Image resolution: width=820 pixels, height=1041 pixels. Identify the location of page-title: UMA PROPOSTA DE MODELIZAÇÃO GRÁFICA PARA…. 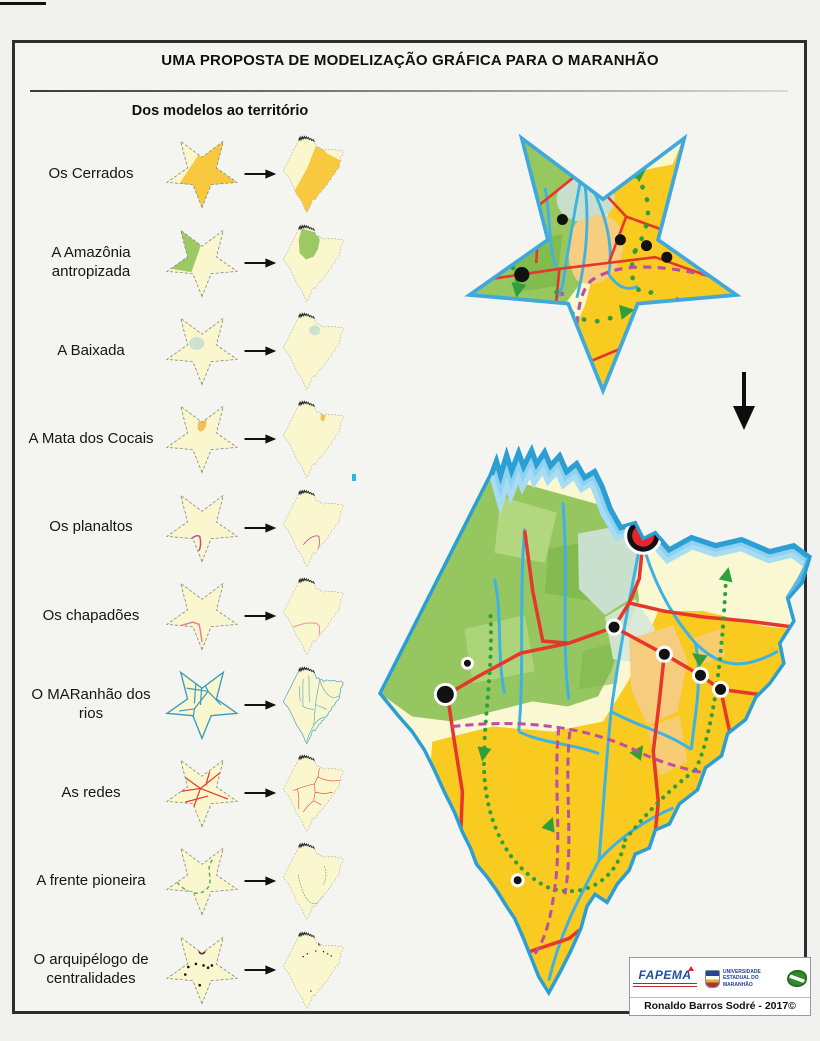
(410, 60).